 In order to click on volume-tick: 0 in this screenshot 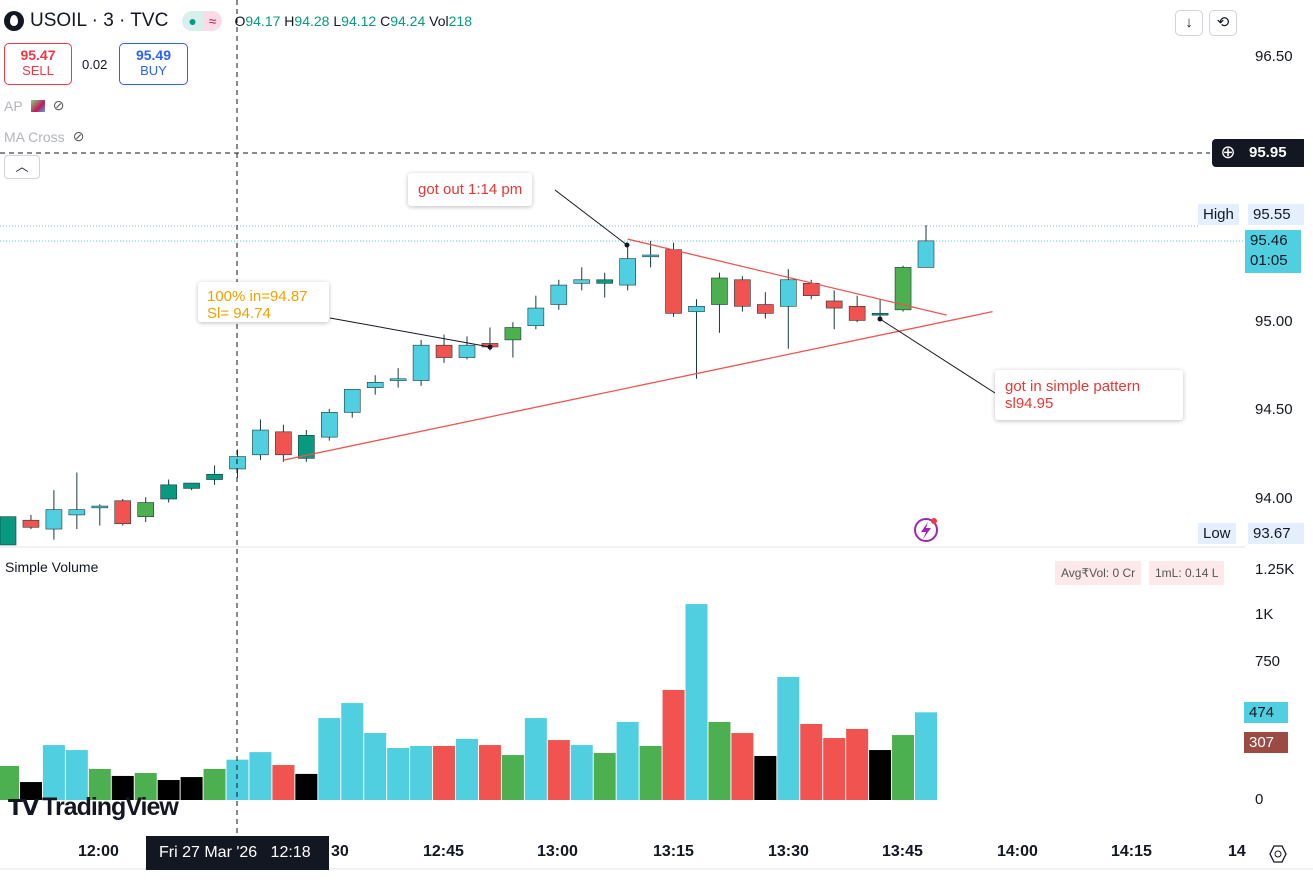, I will do `click(1259, 799)`.